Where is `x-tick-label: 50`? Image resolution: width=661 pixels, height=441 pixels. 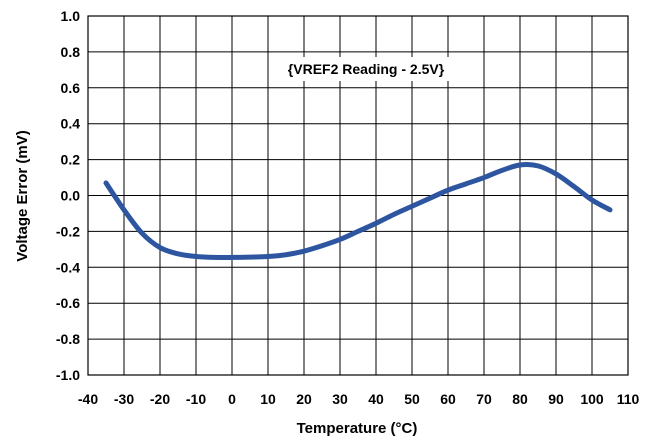 x-tick-label: 50 is located at coordinates (412, 399).